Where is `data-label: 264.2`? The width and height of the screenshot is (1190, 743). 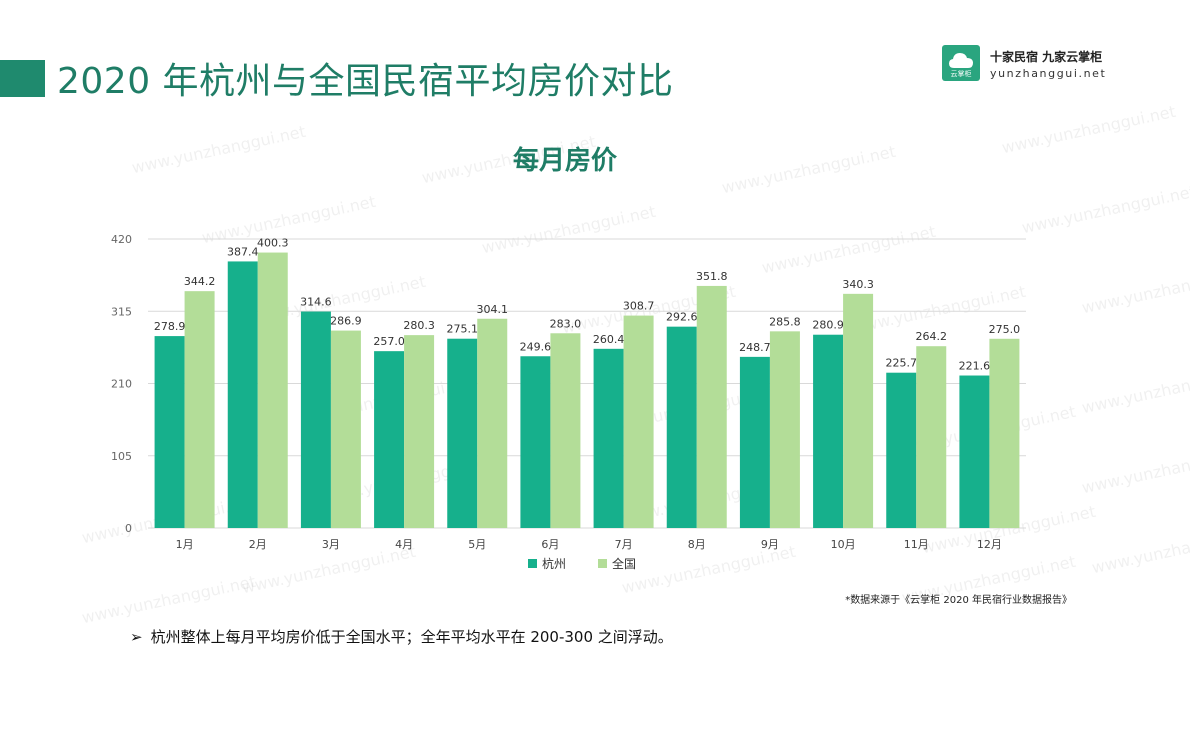 data-label: 264.2 is located at coordinates (932, 336).